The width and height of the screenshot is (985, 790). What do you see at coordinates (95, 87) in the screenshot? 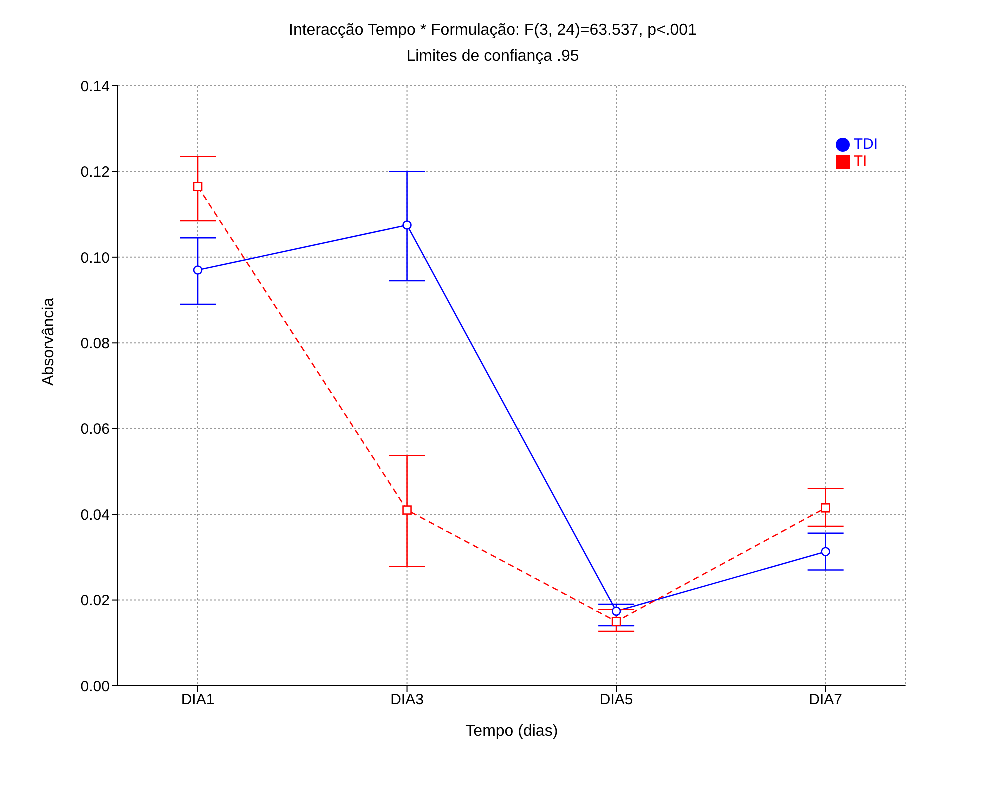
I see `y-tick-label: 0.14` at bounding box center [95, 87].